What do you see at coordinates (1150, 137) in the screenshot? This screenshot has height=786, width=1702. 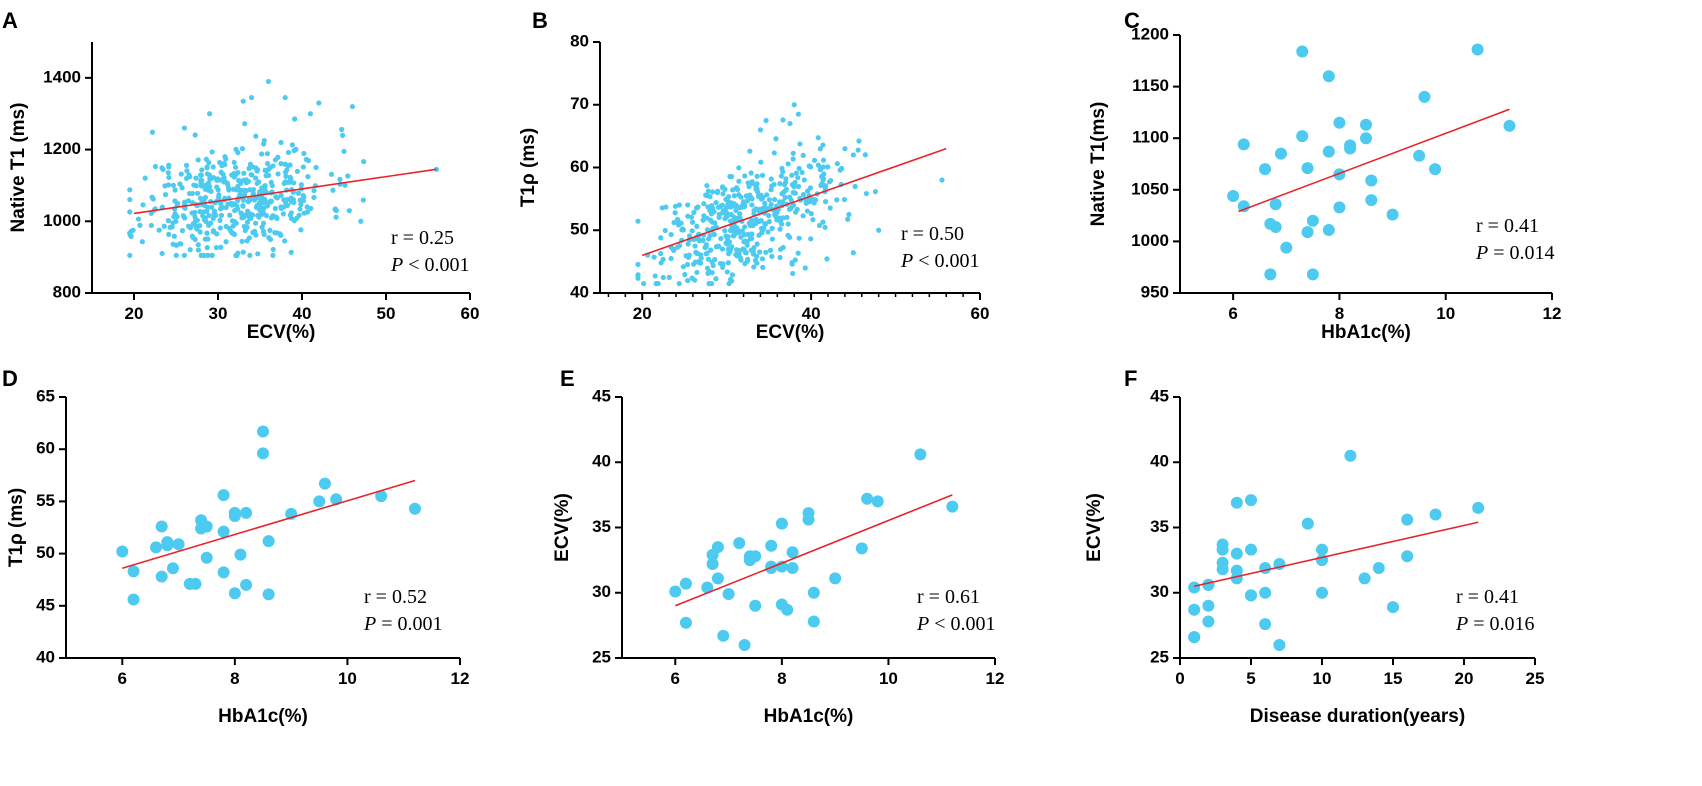 I see `y-tick-label: 1100` at bounding box center [1150, 137].